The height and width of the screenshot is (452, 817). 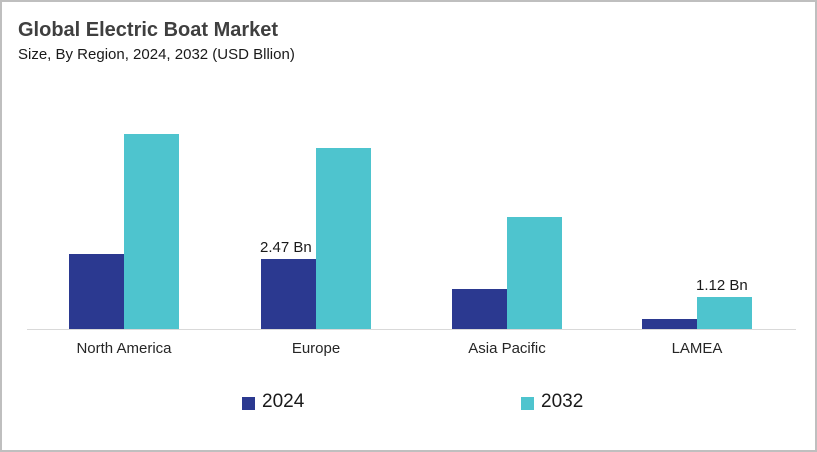 What do you see at coordinates (148, 30) in the screenshot?
I see `chart-title: Global Electric Boat Market` at bounding box center [148, 30].